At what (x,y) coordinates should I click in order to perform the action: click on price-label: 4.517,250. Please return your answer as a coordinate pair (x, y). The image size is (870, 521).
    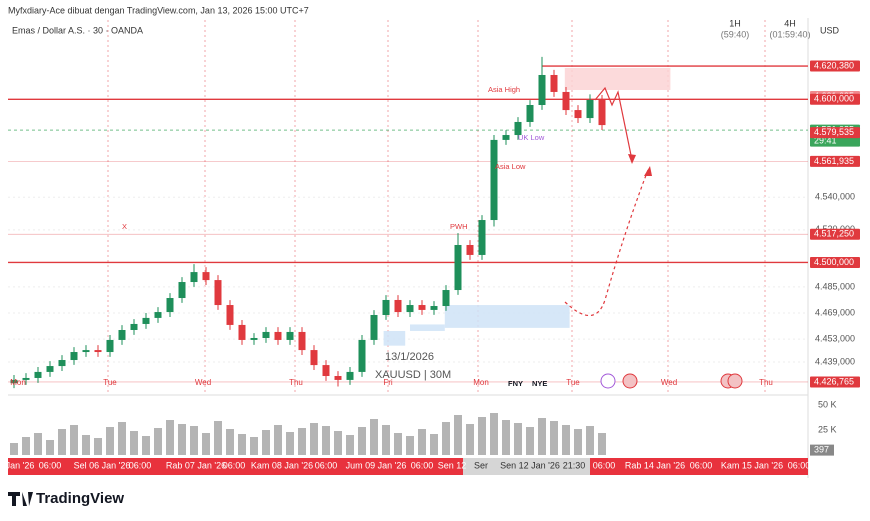
    Looking at the image, I should click on (834, 234).